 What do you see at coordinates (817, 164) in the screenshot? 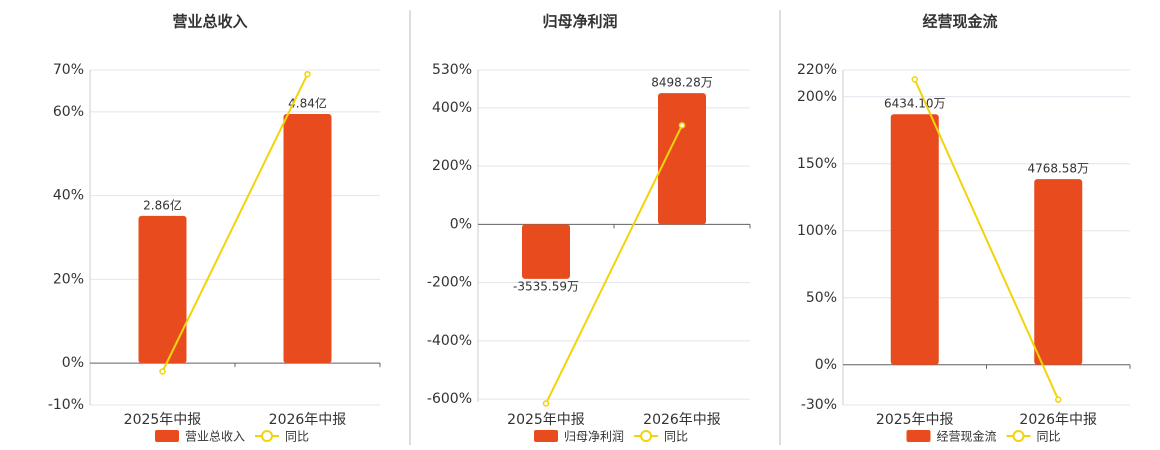
I see `y-tick-label: 150%` at bounding box center [817, 164].